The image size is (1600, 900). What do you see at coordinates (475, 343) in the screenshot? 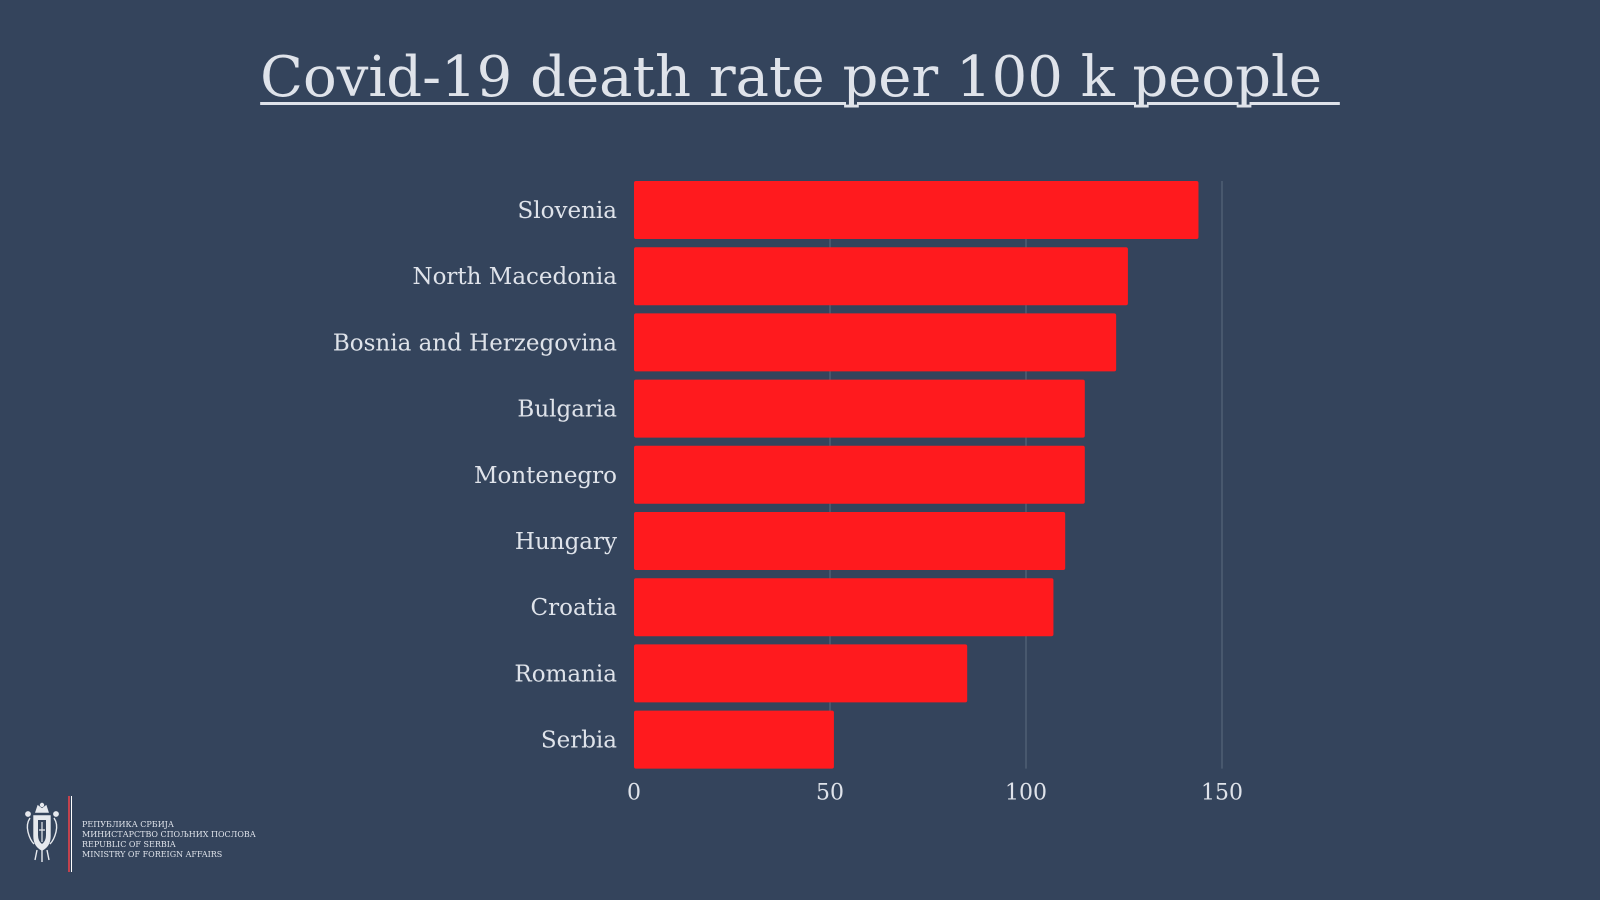
I see `category-label: Bosnia and Herzegovina` at bounding box center [475, 343].